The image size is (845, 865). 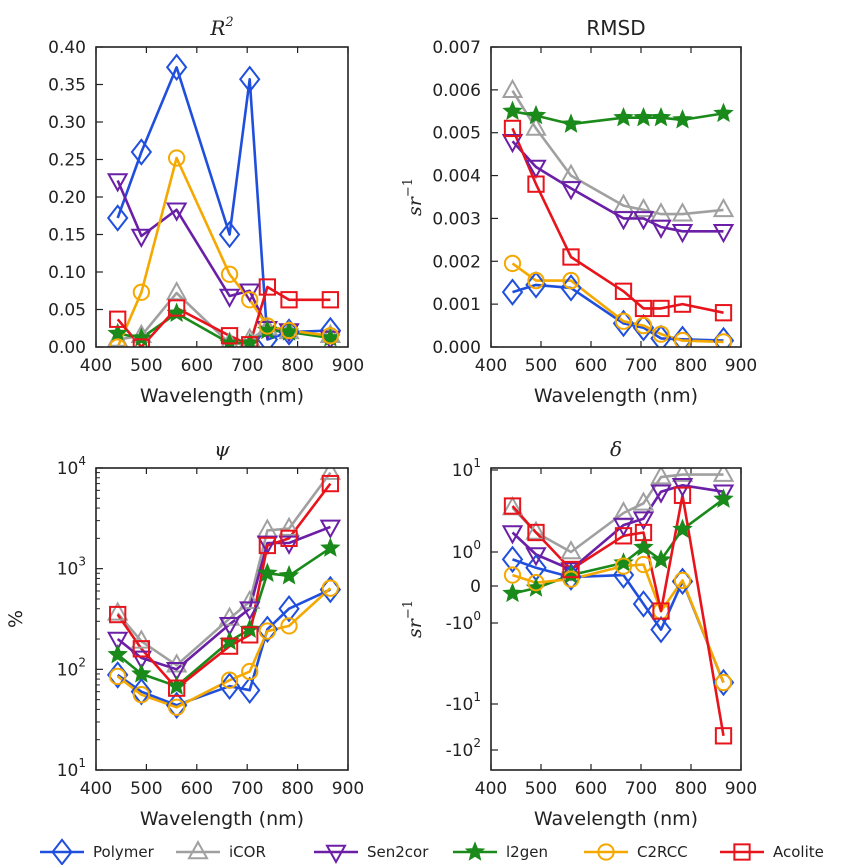 What do you see at coordinates (456, 177) in the screenshot?
I see `y-tick-label: 0.004` at bounding box center [456, 177].